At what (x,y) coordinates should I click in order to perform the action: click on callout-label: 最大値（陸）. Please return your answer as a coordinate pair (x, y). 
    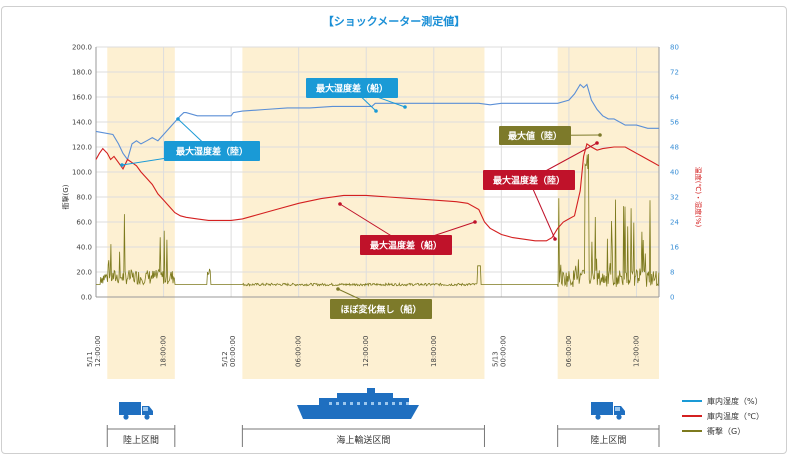
    Looking at the image, I should click on (535, 136).